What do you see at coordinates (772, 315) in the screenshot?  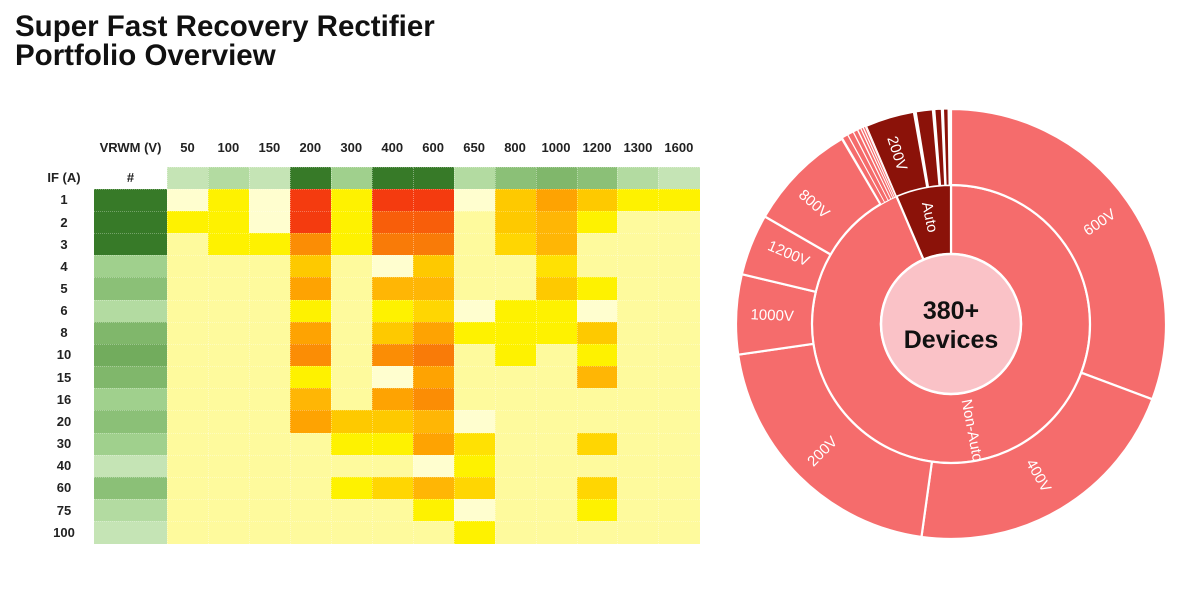 I see `svg-text: 1000V` at bounding box center [772, 315].